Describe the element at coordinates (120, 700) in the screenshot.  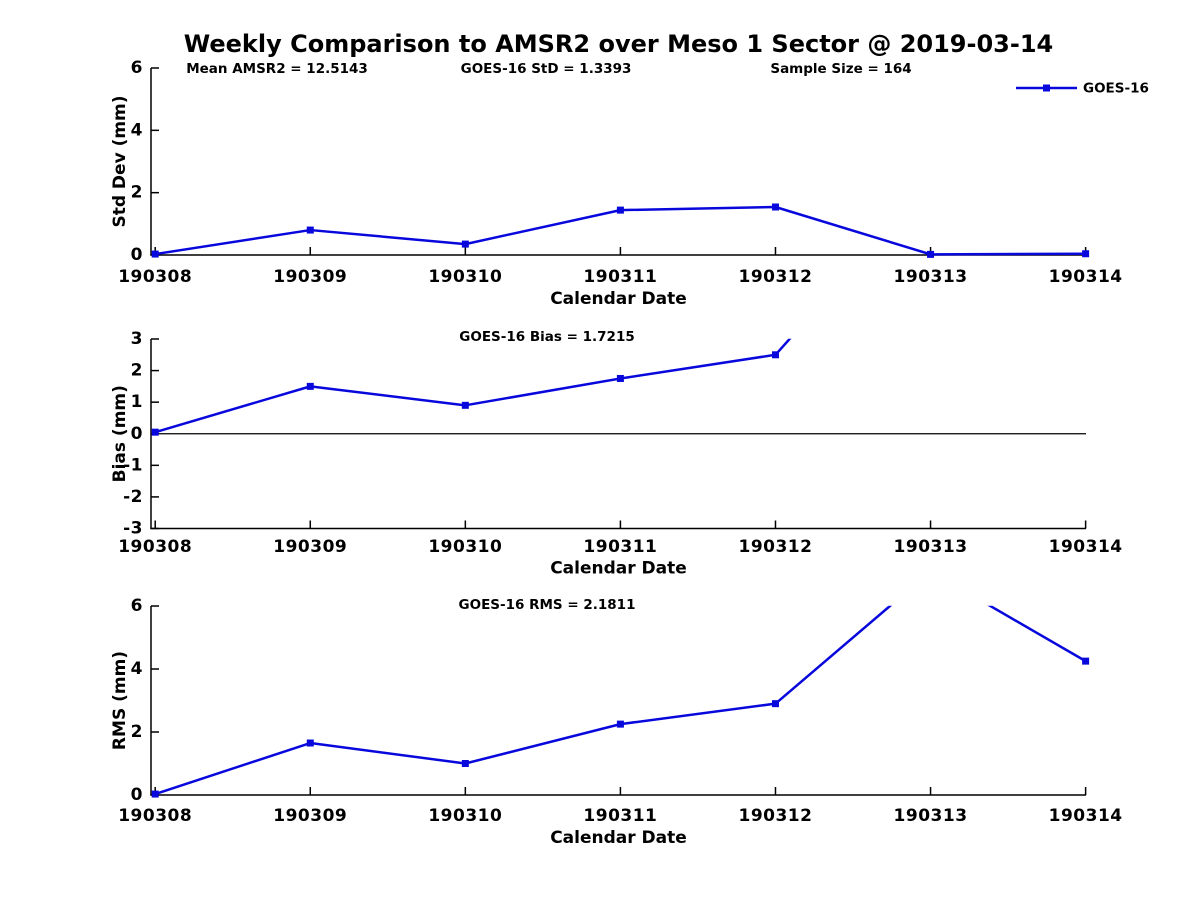
I see `y-axis-title: RMS (mm)` at that location.